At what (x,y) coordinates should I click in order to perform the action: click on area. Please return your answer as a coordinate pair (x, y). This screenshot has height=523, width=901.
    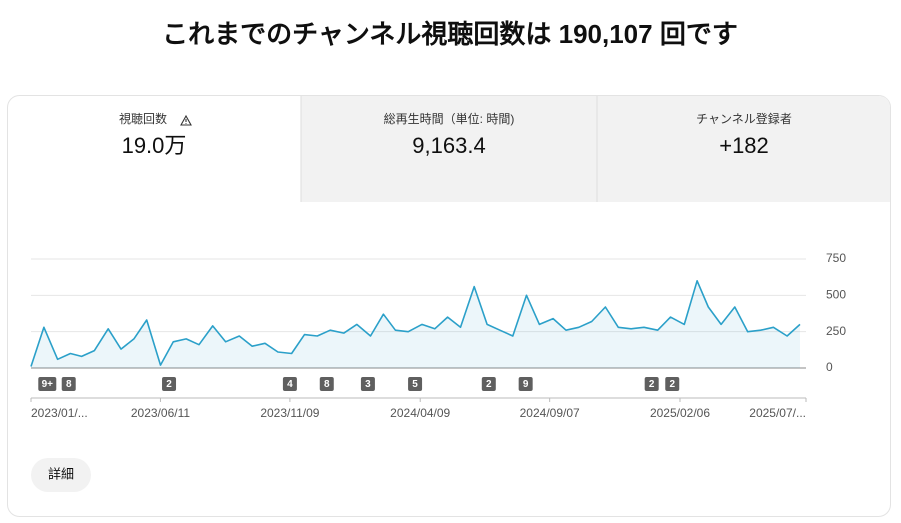
    Looking at the image, I should click on (415, 324).